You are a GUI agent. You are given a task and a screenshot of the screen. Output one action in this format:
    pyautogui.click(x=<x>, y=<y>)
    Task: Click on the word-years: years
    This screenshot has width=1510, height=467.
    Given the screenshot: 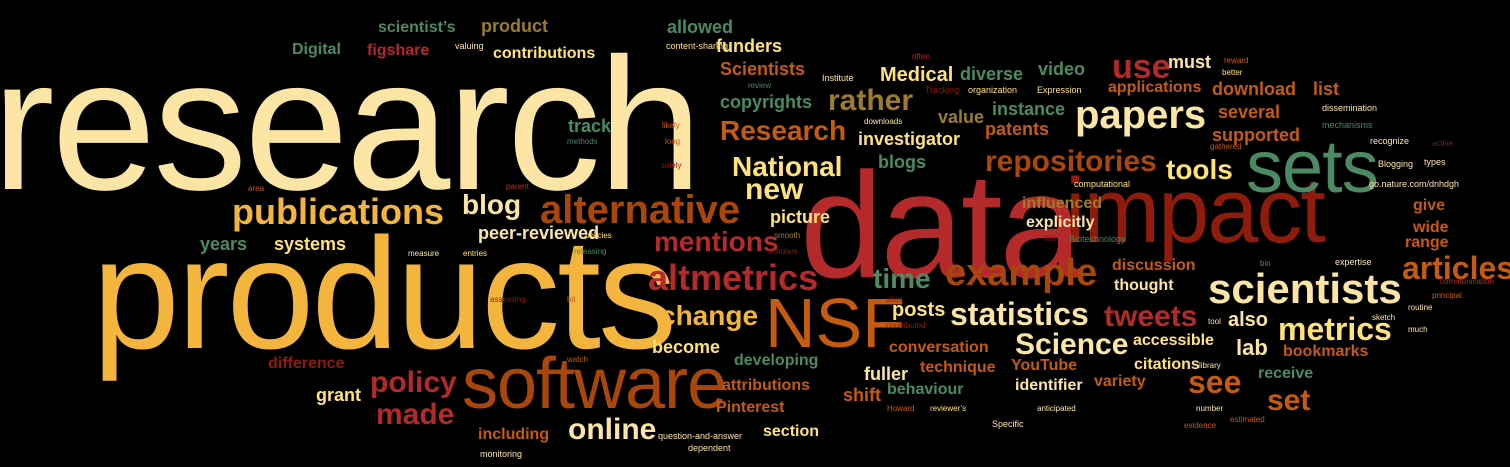 What is the action you would take?
    pyautogui.click(x=224, y=244)
    